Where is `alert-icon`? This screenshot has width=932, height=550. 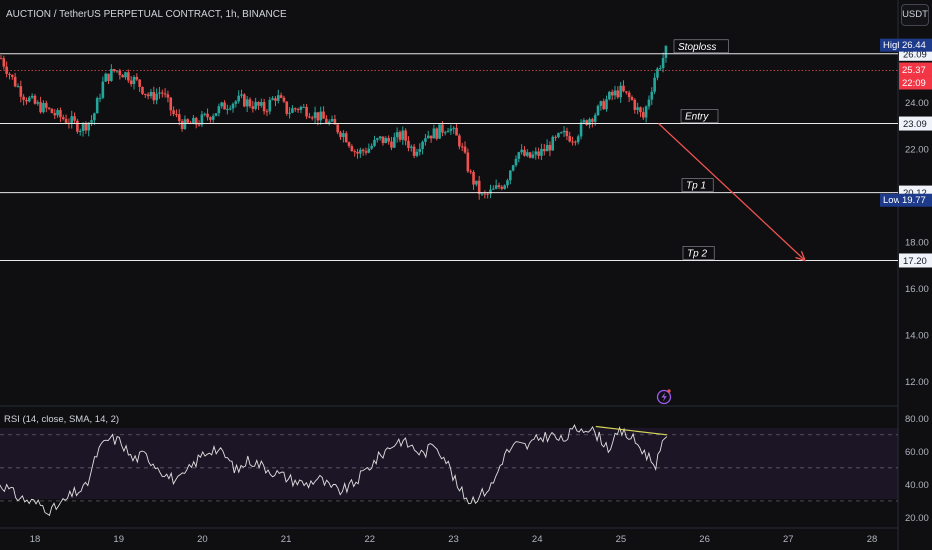 alert-icon is located at coordinates (664, 397).